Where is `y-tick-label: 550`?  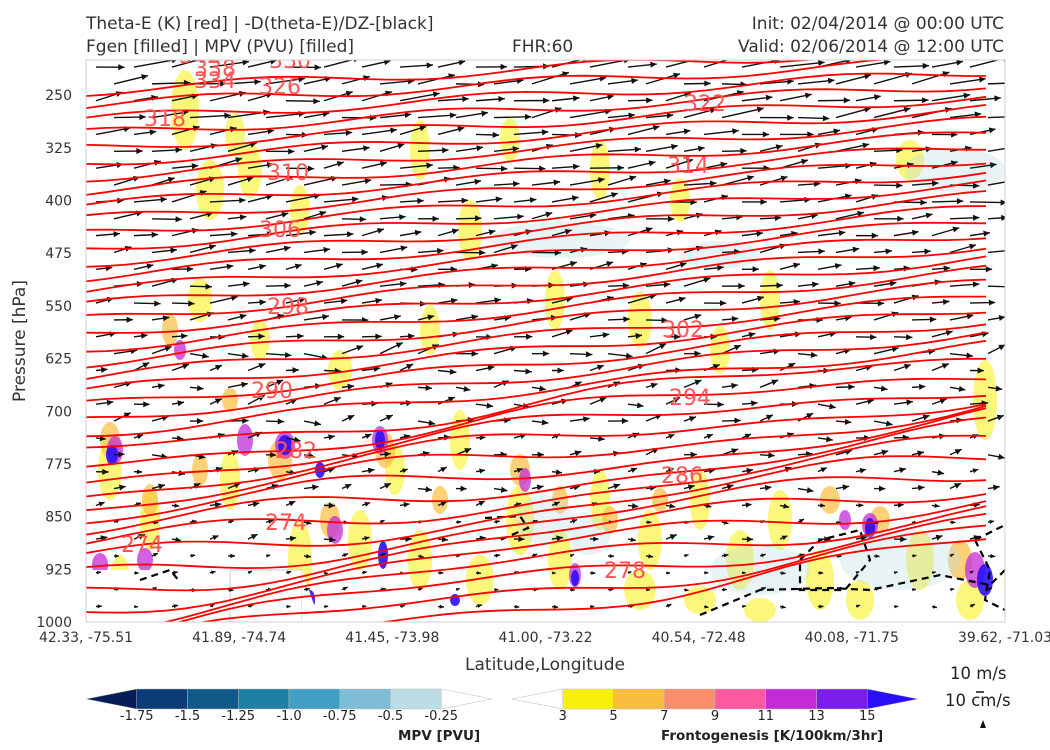
y-tick-label: 550 is located at coordinates (58, 307).